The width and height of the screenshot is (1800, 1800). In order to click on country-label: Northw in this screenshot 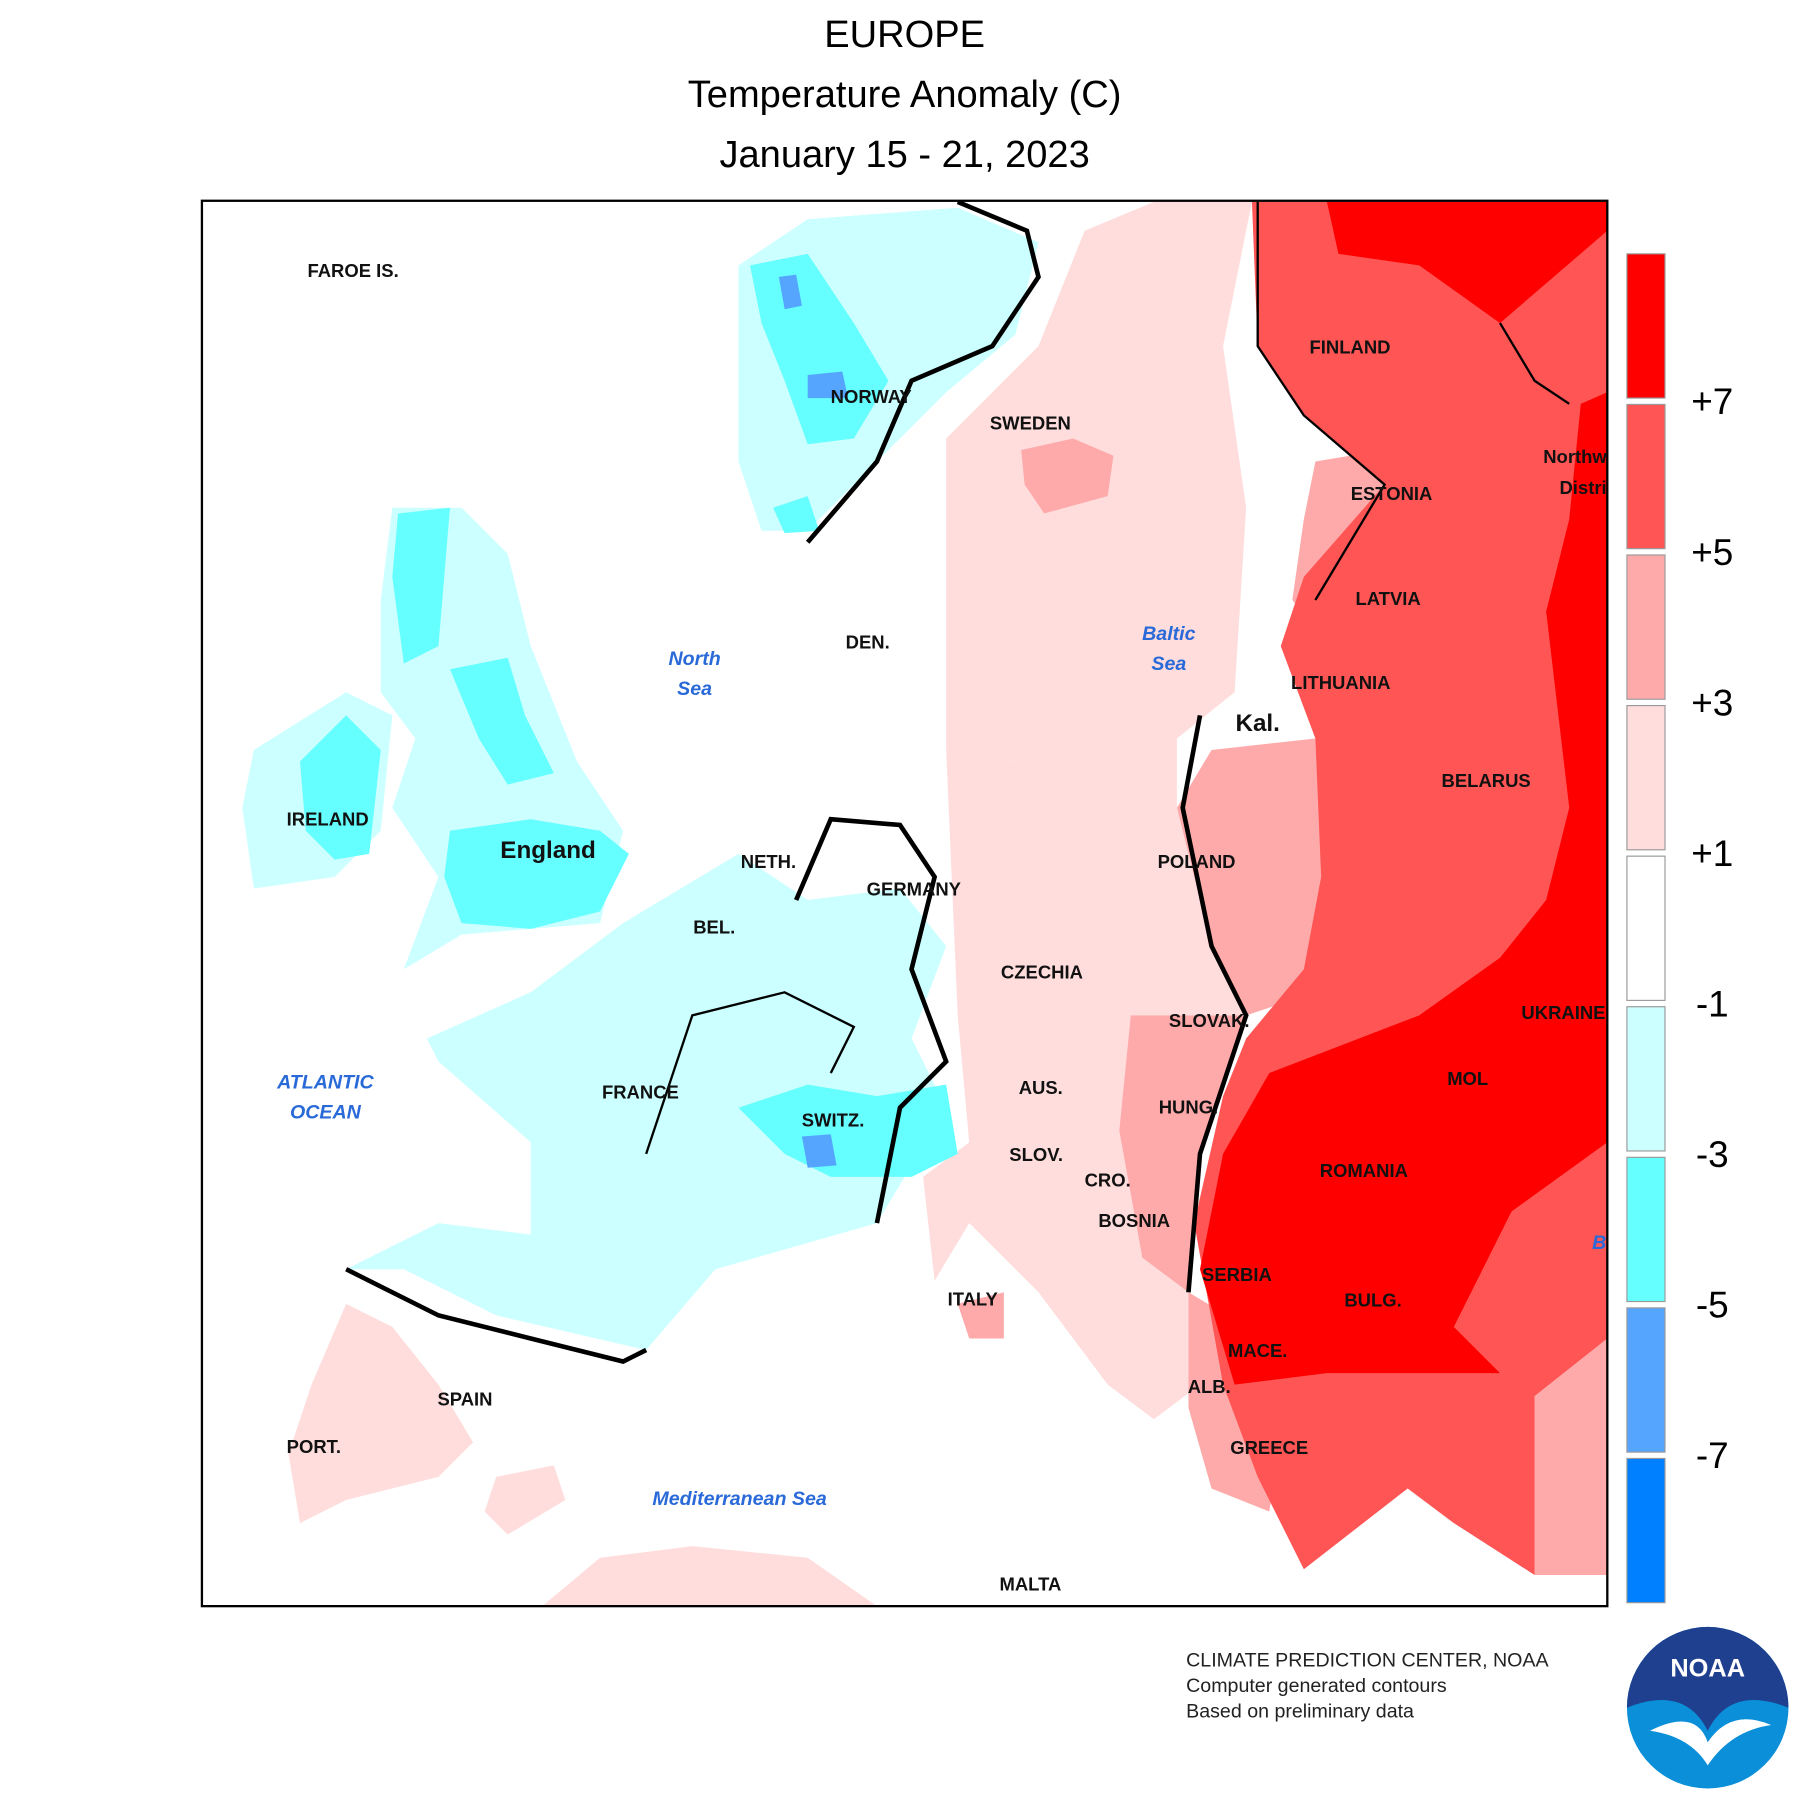, I will do `click(1575, 456)`.